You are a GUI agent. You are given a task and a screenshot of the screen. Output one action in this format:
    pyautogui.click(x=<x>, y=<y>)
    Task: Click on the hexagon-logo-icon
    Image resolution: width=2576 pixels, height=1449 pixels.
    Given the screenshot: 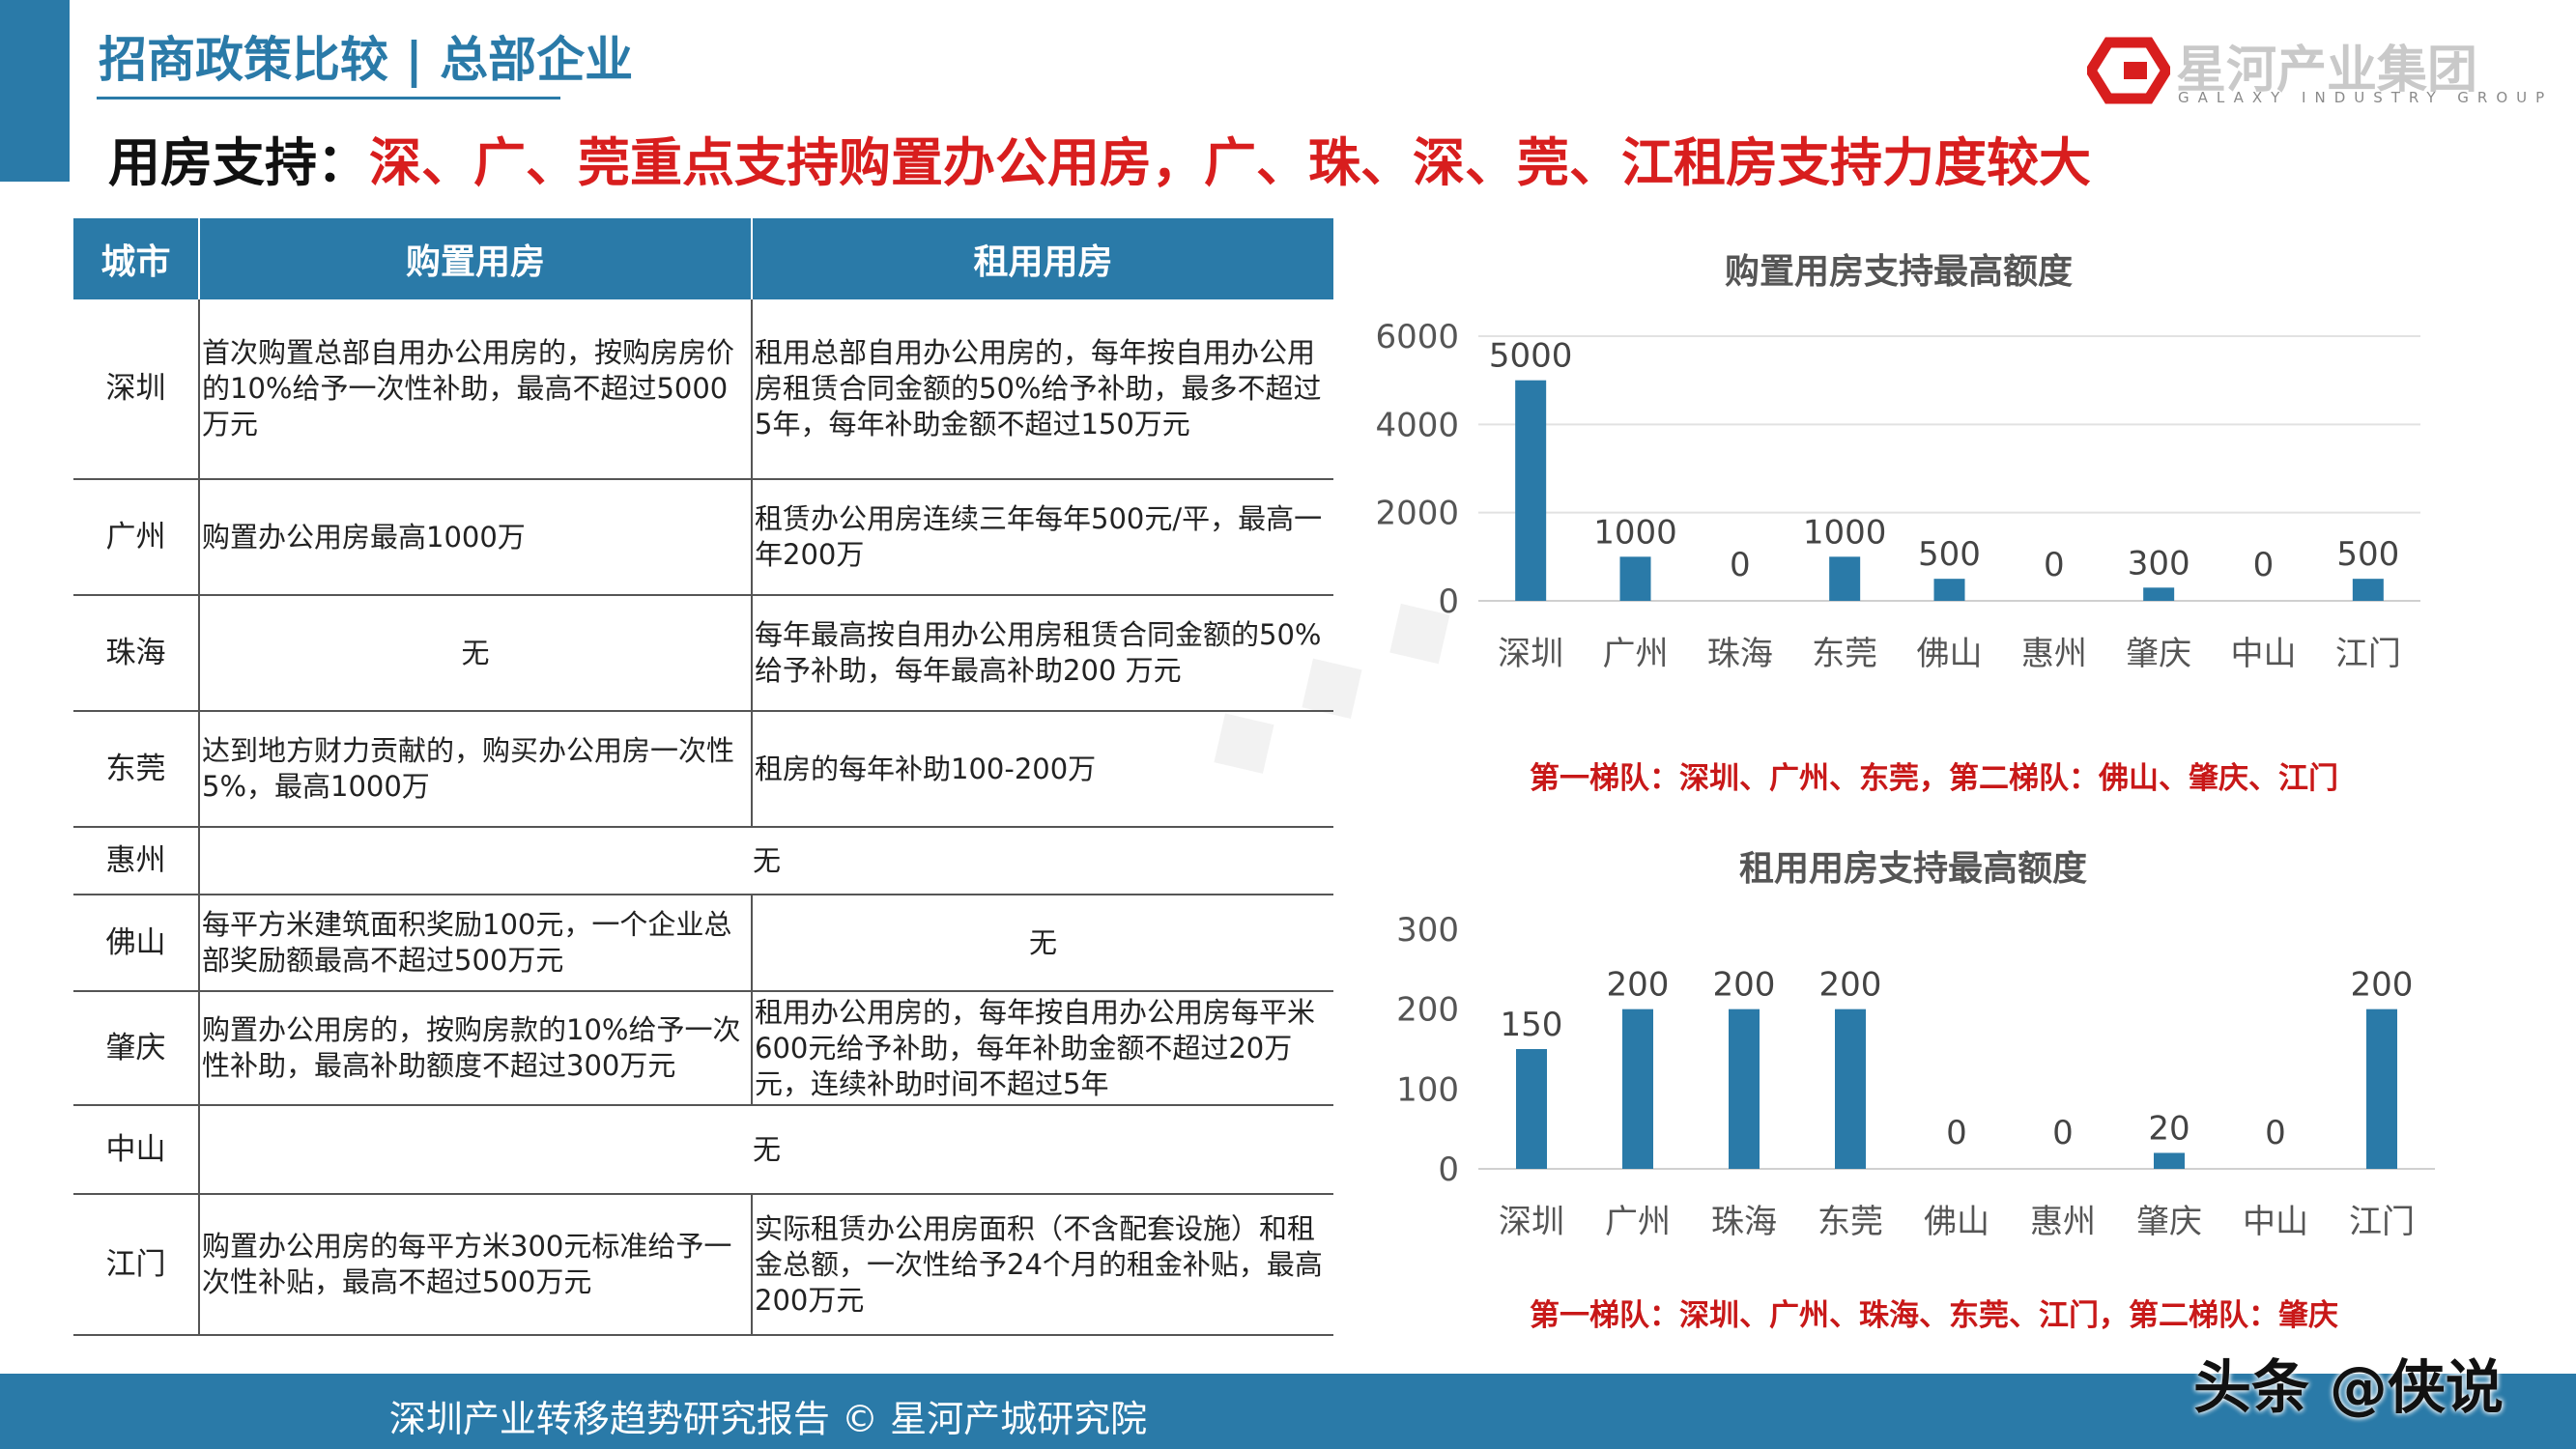 What is the action you would take?
    pyautogui.click(x=2129, y=70)
    